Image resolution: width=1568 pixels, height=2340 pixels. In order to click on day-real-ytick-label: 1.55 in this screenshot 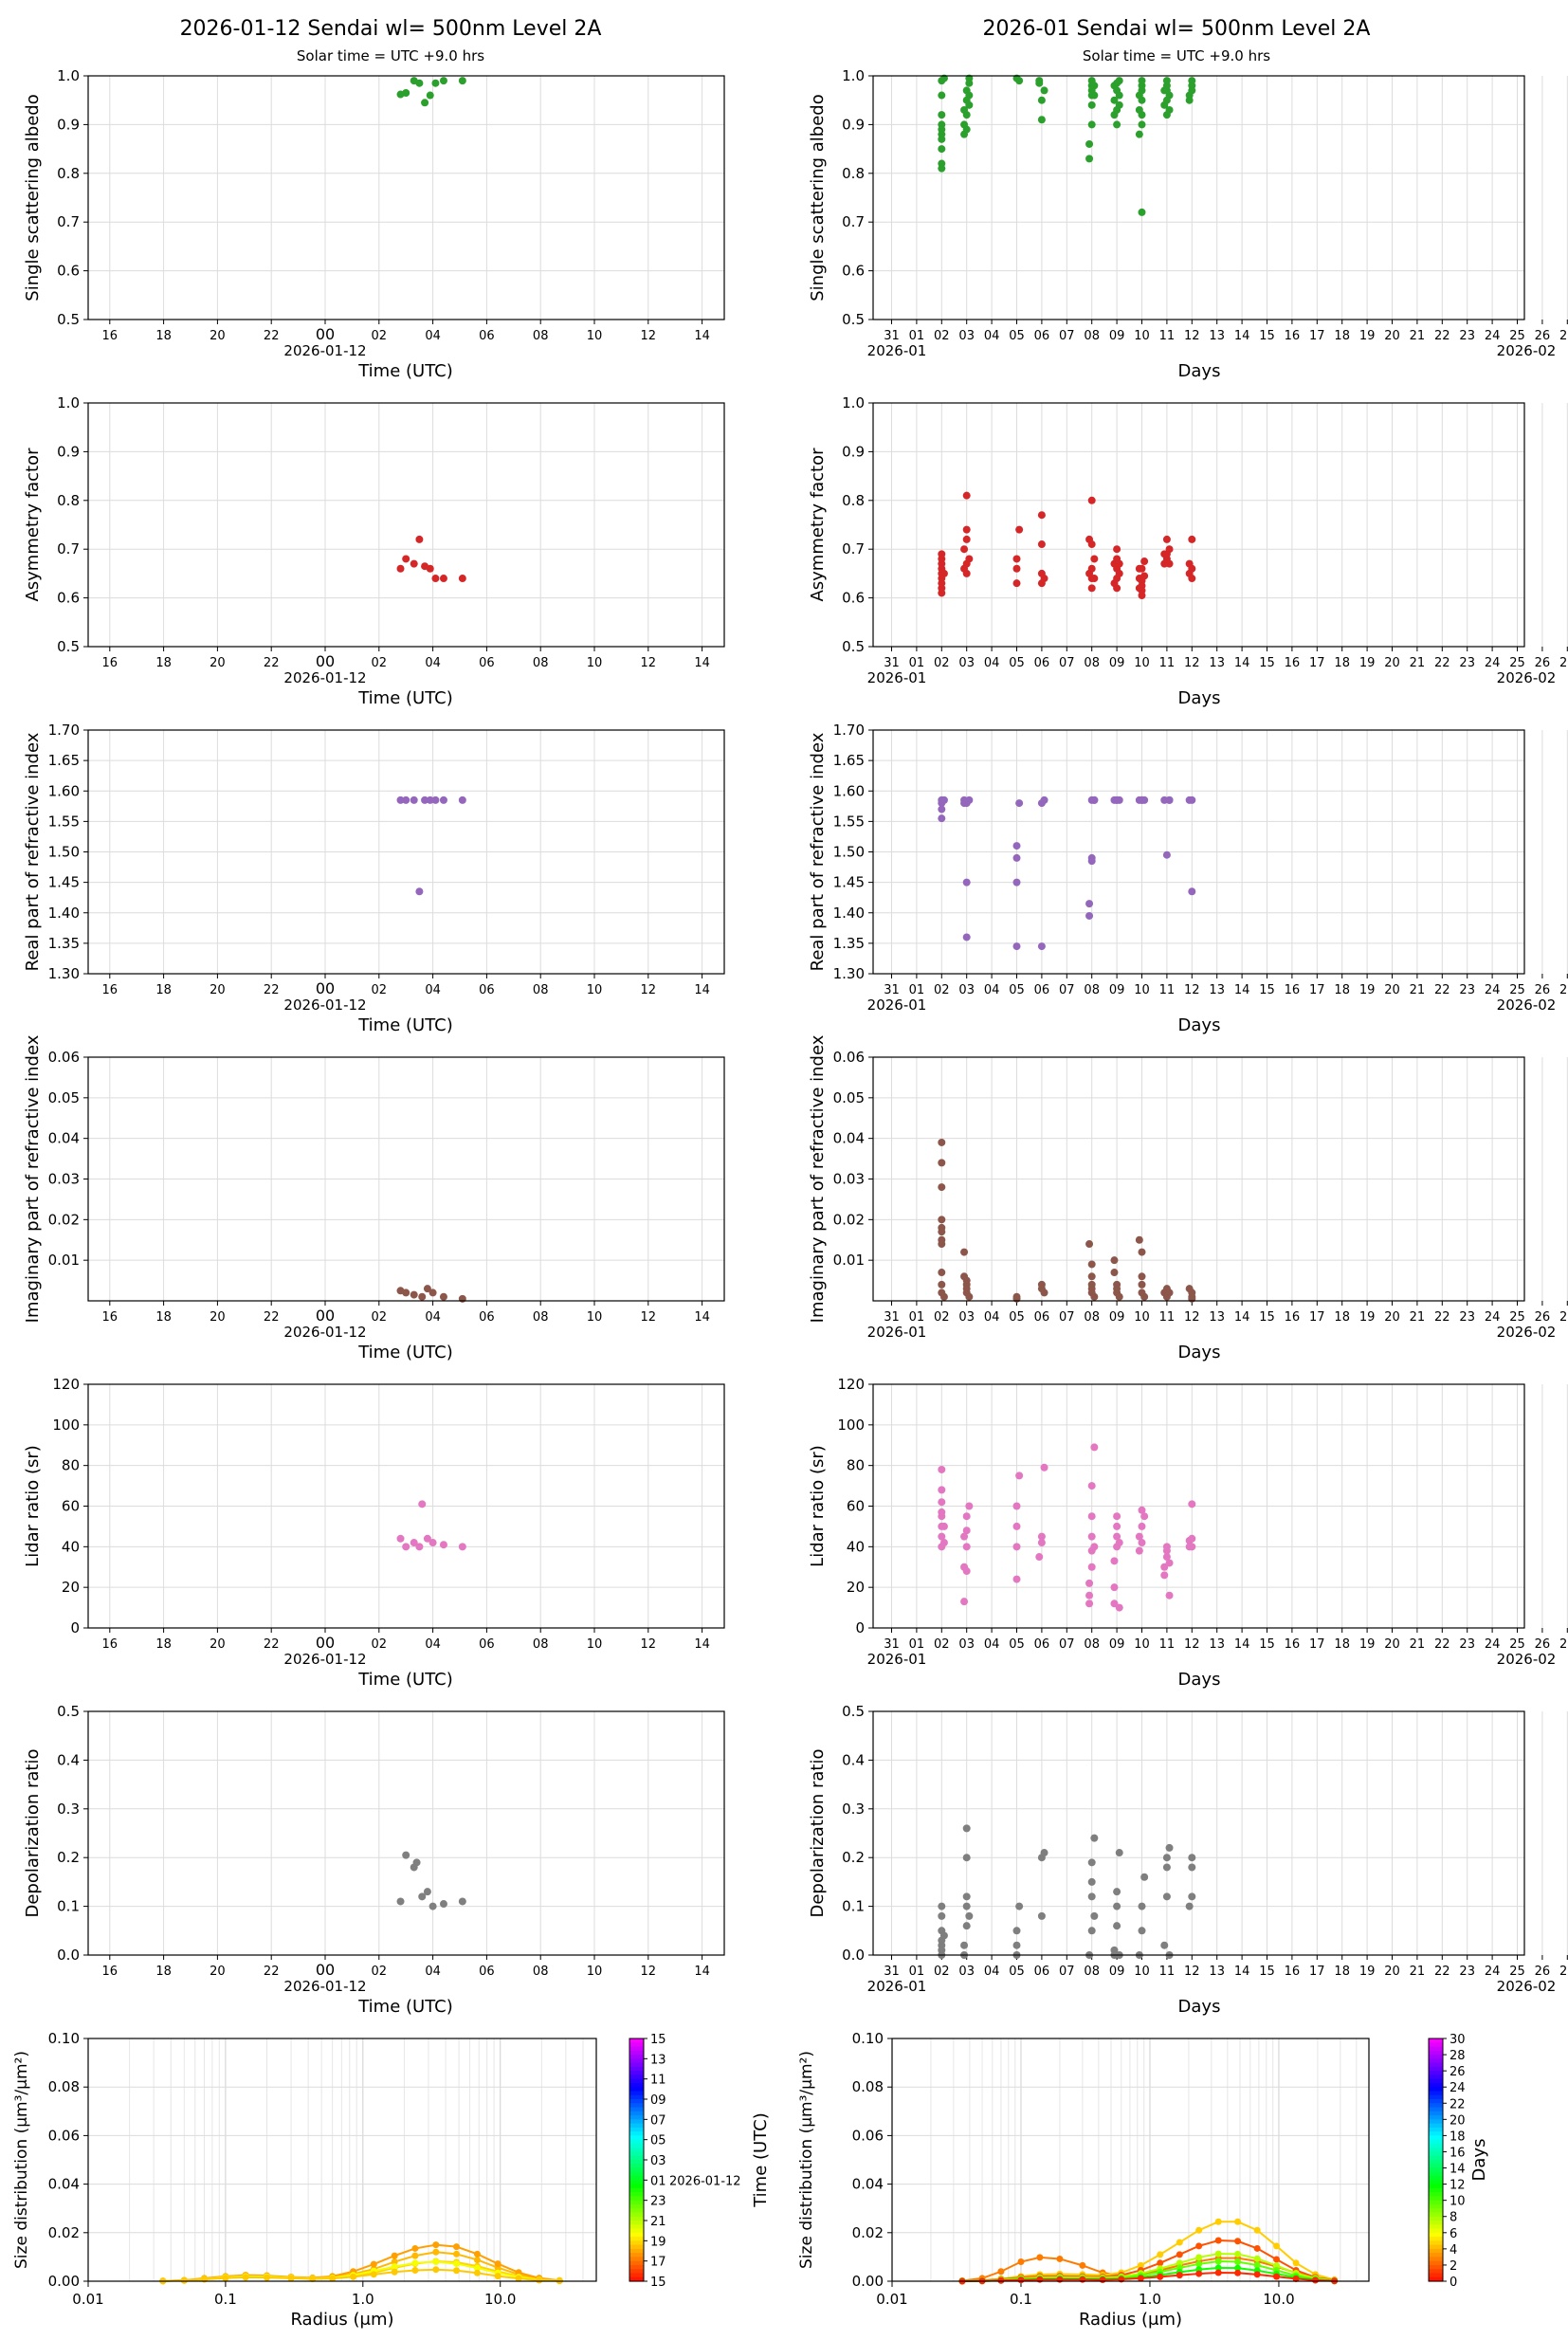, I will do `click(64, 821)`.